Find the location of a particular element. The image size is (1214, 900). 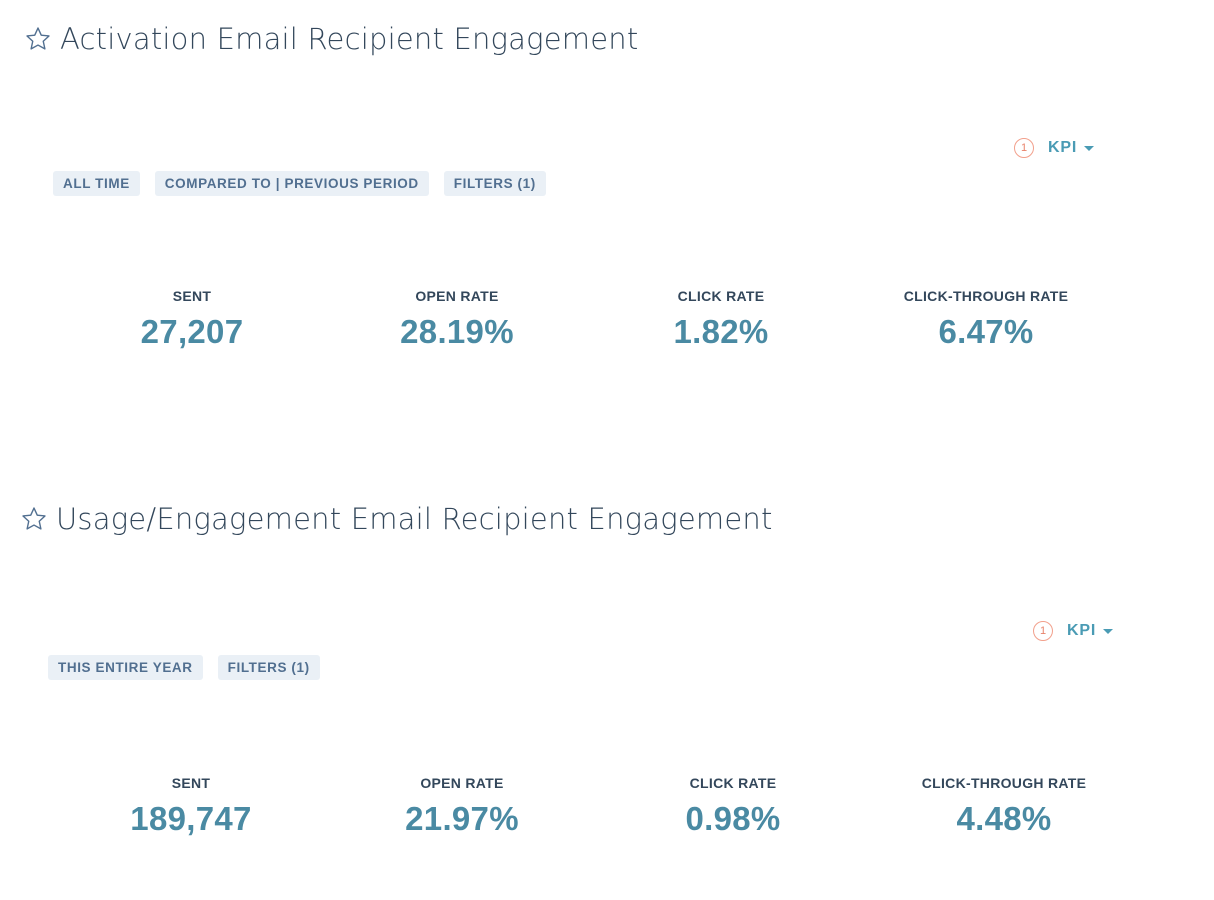

metric-click-through-rate: CLICK-THROUGH RATE 6.47% is located at coordinates (986, 319).